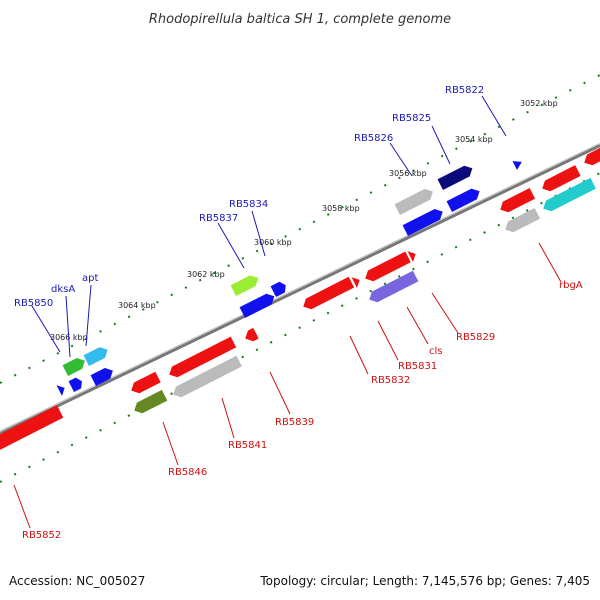 This screenshot has height=600, width=600. I want to click on gene-RB5834, so click(245, 284).